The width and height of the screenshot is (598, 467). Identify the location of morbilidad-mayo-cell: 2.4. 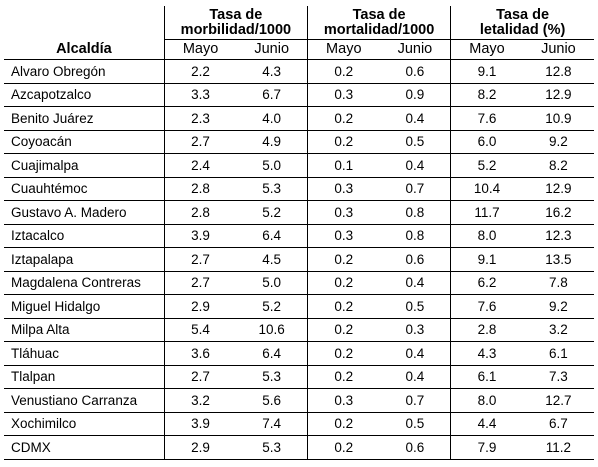
(200, 165).